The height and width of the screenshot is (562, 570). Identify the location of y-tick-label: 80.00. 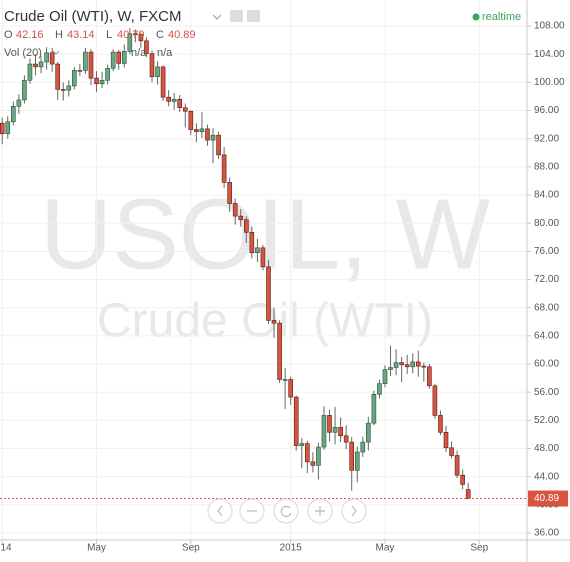
(546, 223).